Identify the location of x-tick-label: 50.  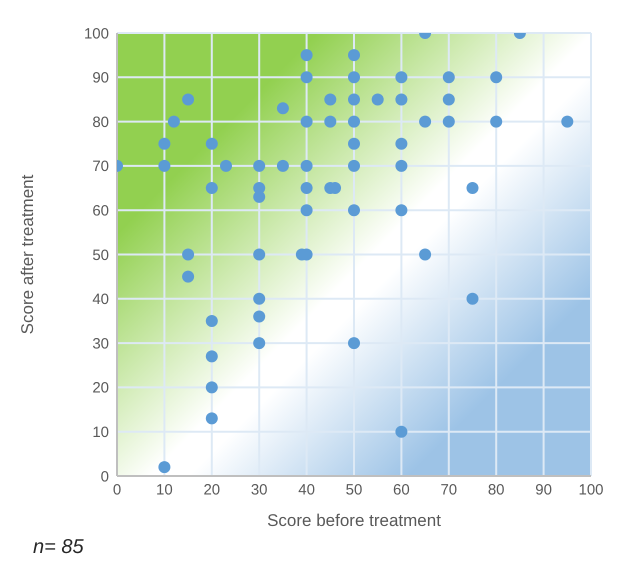
(354, 490).